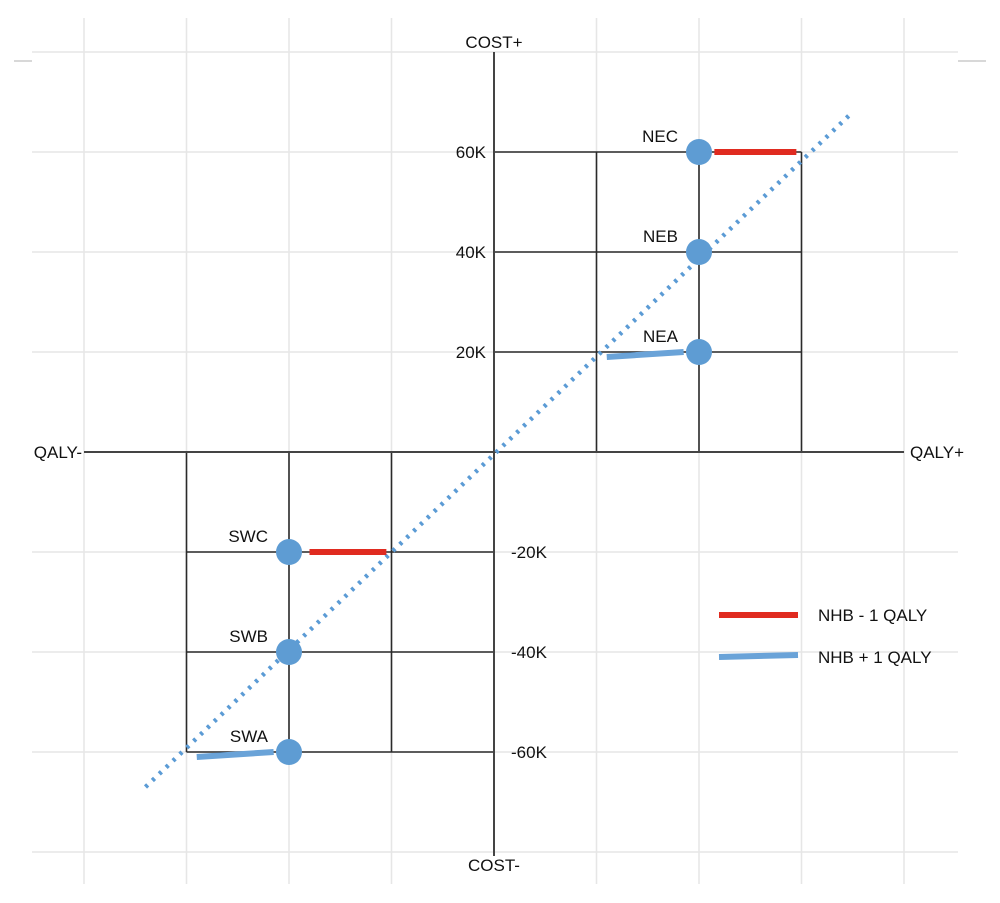  What do you see at coordinates (937, 452) in the screenshot?
I see `x-axis-pos-label: QALY+` at bounding box center [937, 452].